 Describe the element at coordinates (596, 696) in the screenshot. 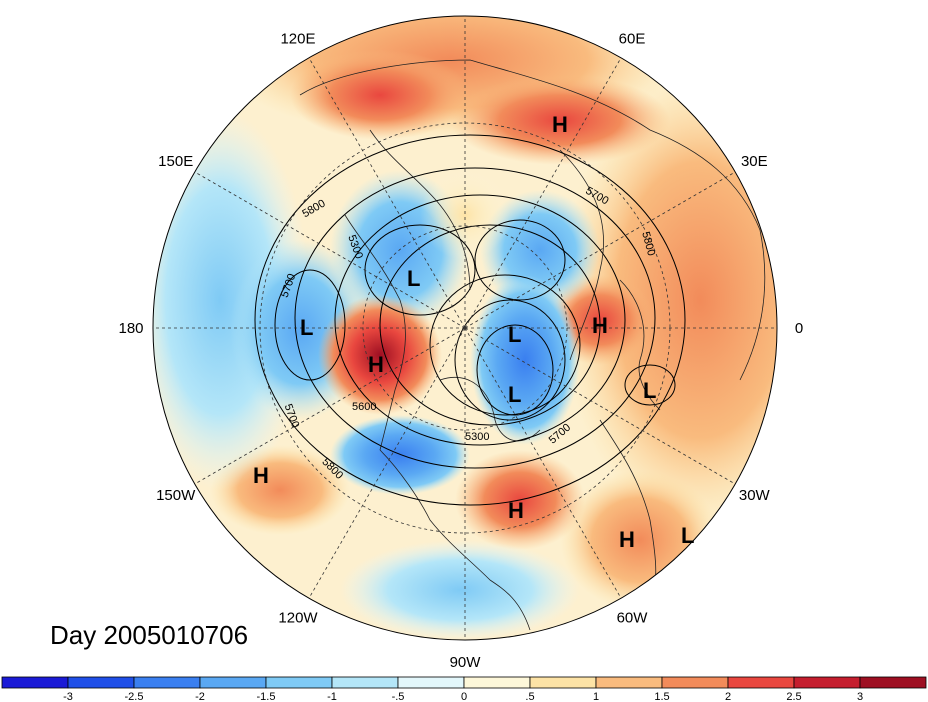

I see `colorbar-tick-label: 1` at that location.